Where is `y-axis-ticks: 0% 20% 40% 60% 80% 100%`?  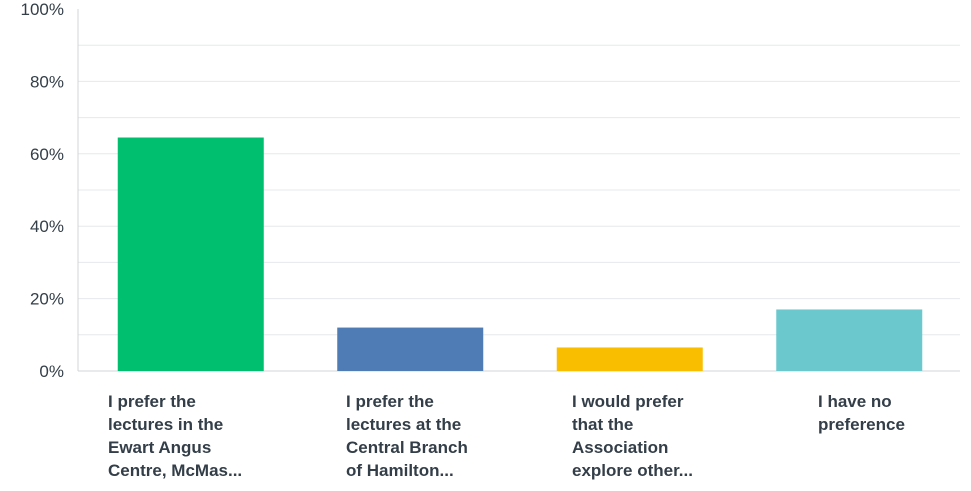
y-axis-ticks: 0% 20% 40% 60% 80% 100% is located at coordinates (42, 190).